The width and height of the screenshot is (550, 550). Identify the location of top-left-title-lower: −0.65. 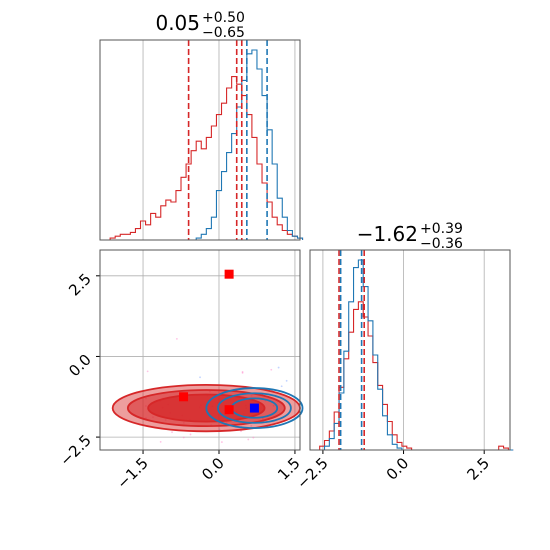
(223, 33).